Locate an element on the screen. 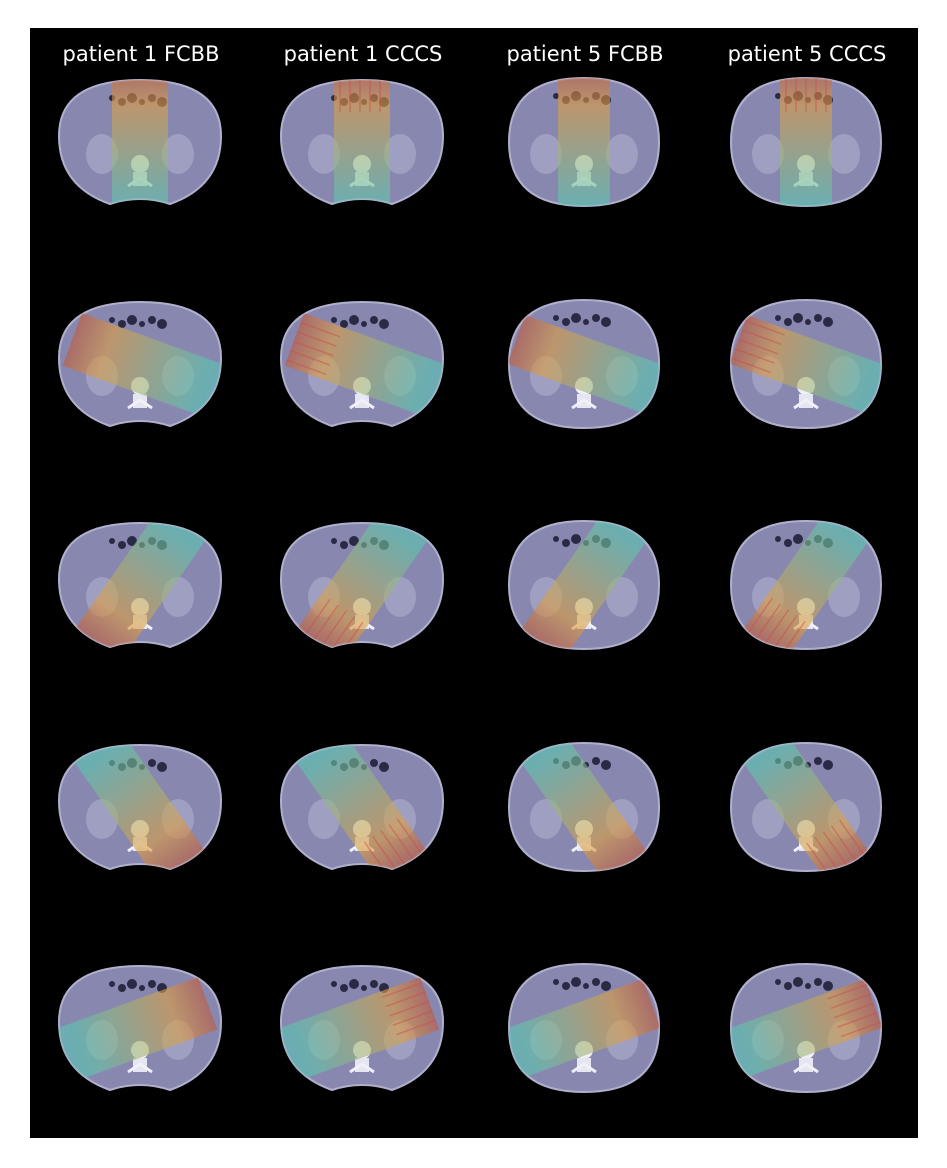 This screenshot has height=1168, width=947. ct-panel-r2-c2 is located at coordinates (362, 364).